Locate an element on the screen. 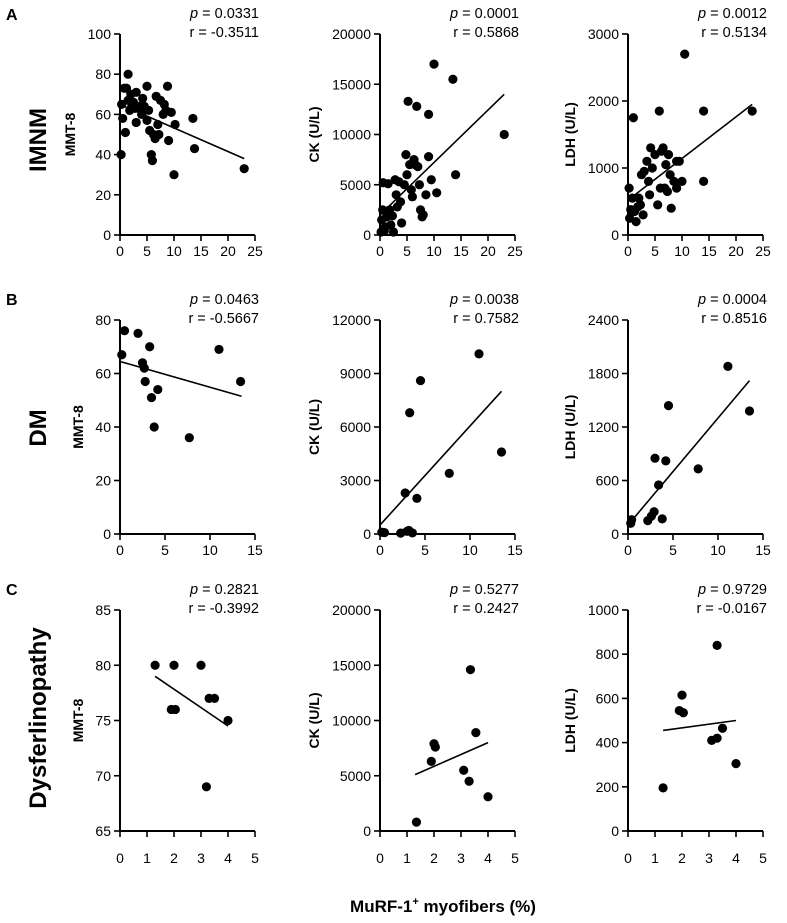  panel-letters: A B C is located at coordinates (12, 303).